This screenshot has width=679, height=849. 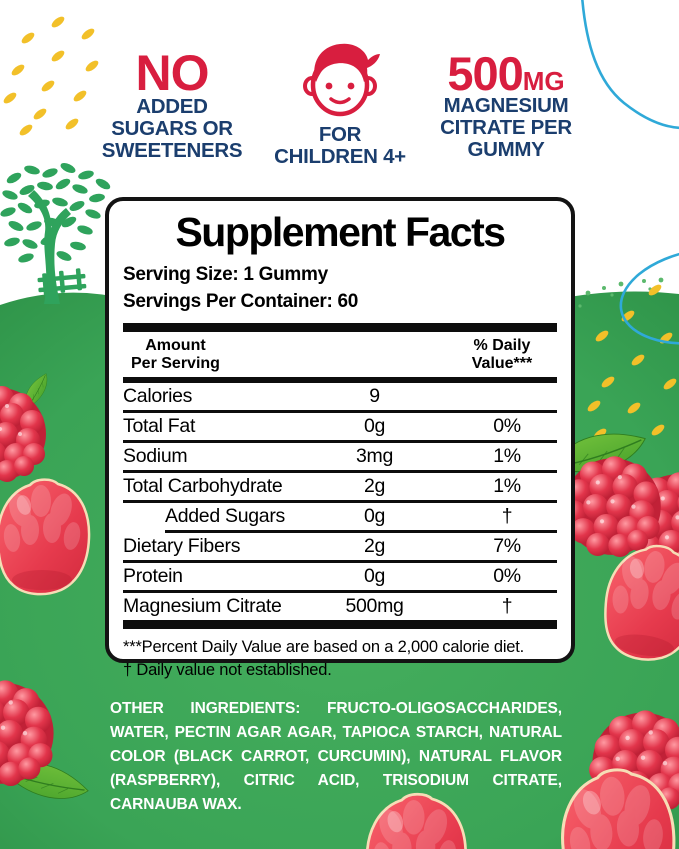 I want to click on footnote-dagger: † Daily value not established., so click(x=227, y=669).